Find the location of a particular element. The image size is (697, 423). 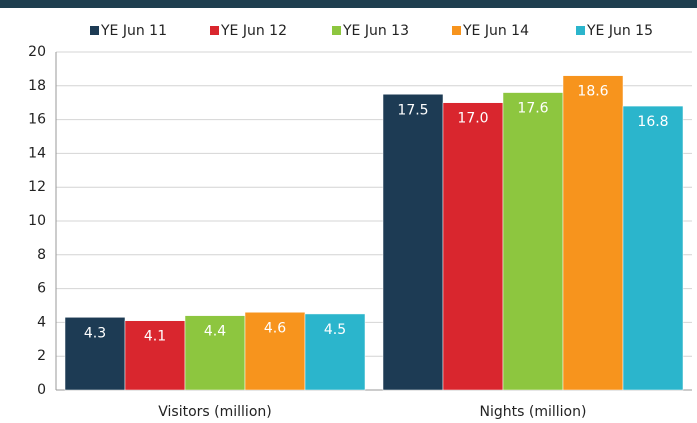

y-tick-label: 18 is located at coordinates (37, 86).